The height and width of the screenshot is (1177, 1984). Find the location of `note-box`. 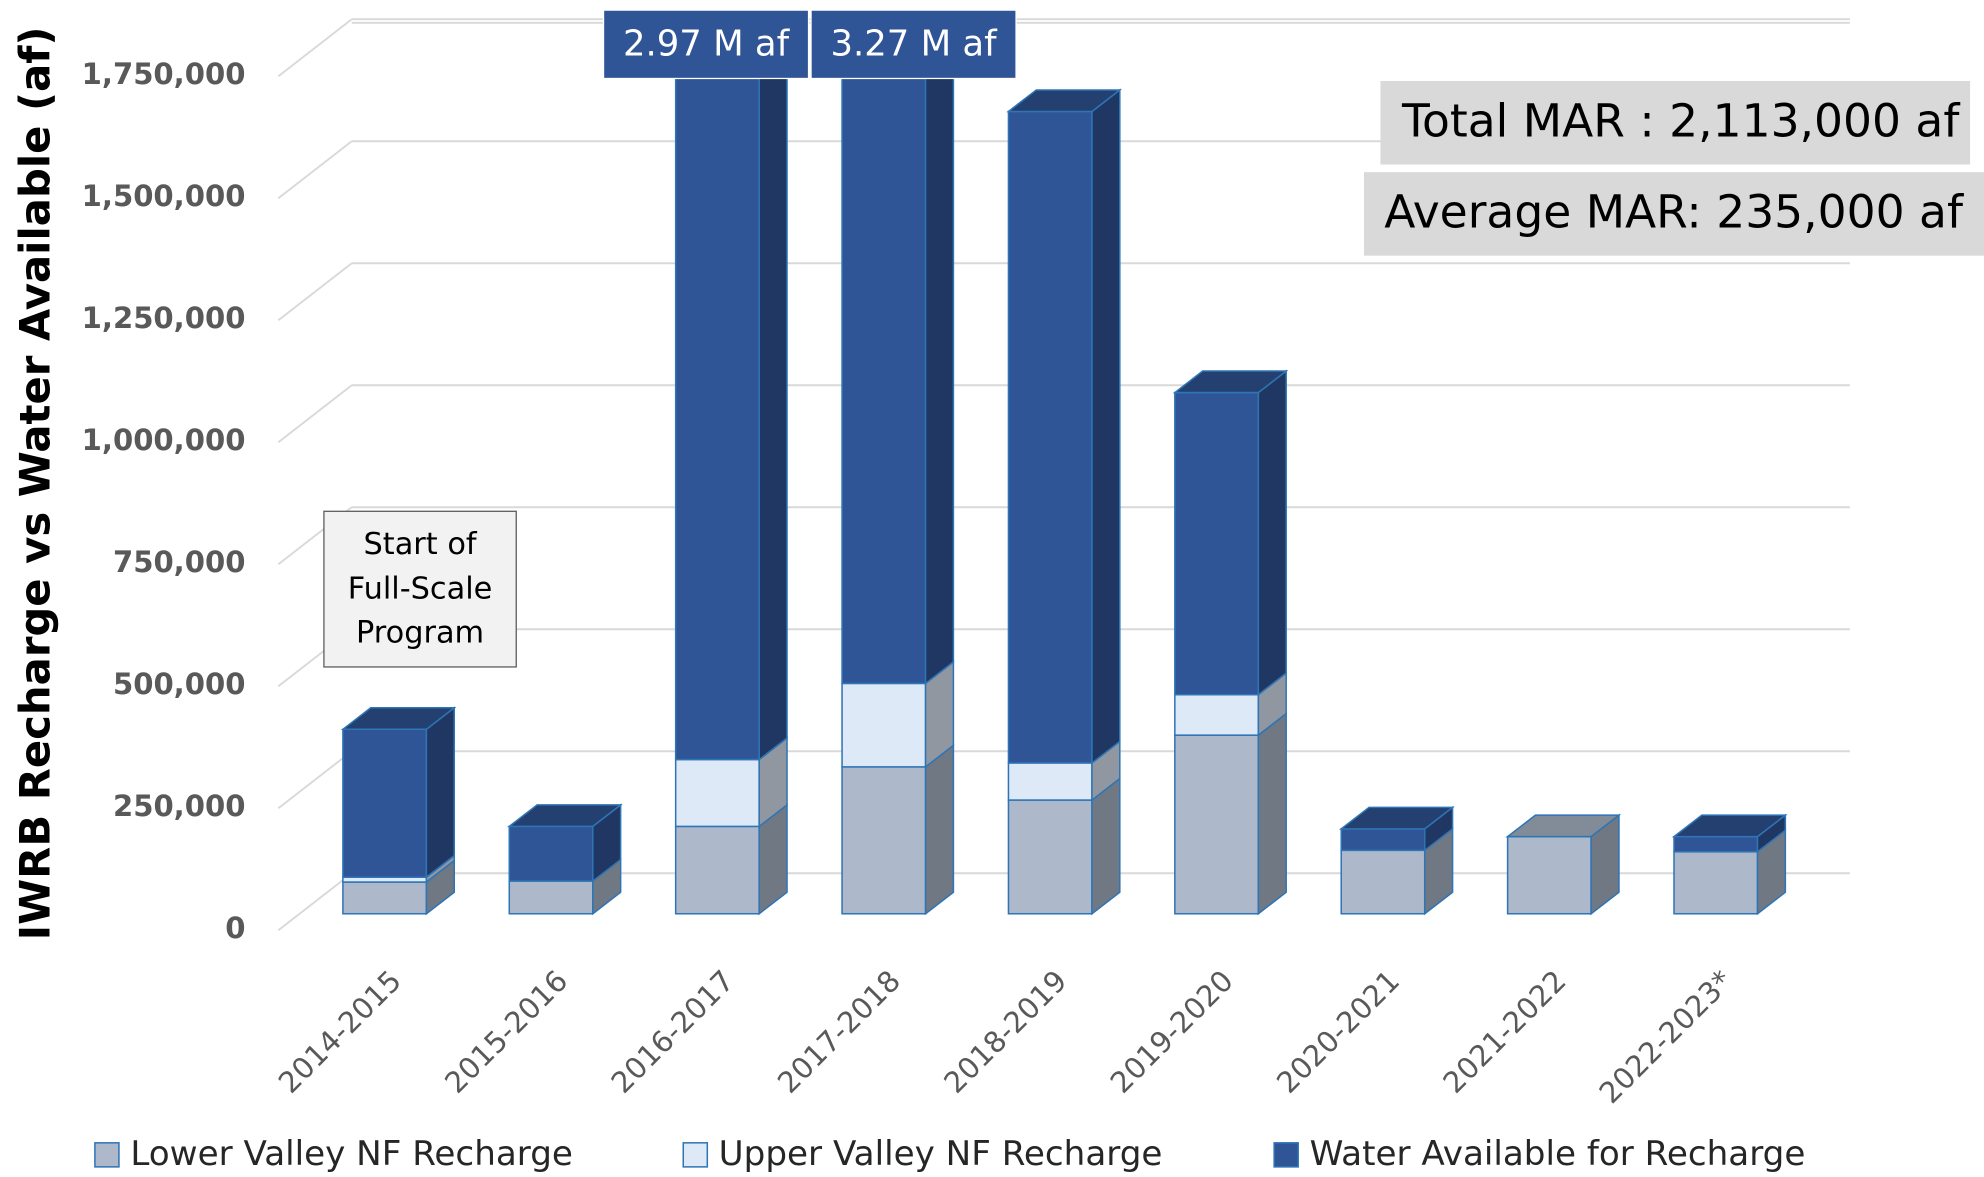

note-box is located at coordinates (420, 589).